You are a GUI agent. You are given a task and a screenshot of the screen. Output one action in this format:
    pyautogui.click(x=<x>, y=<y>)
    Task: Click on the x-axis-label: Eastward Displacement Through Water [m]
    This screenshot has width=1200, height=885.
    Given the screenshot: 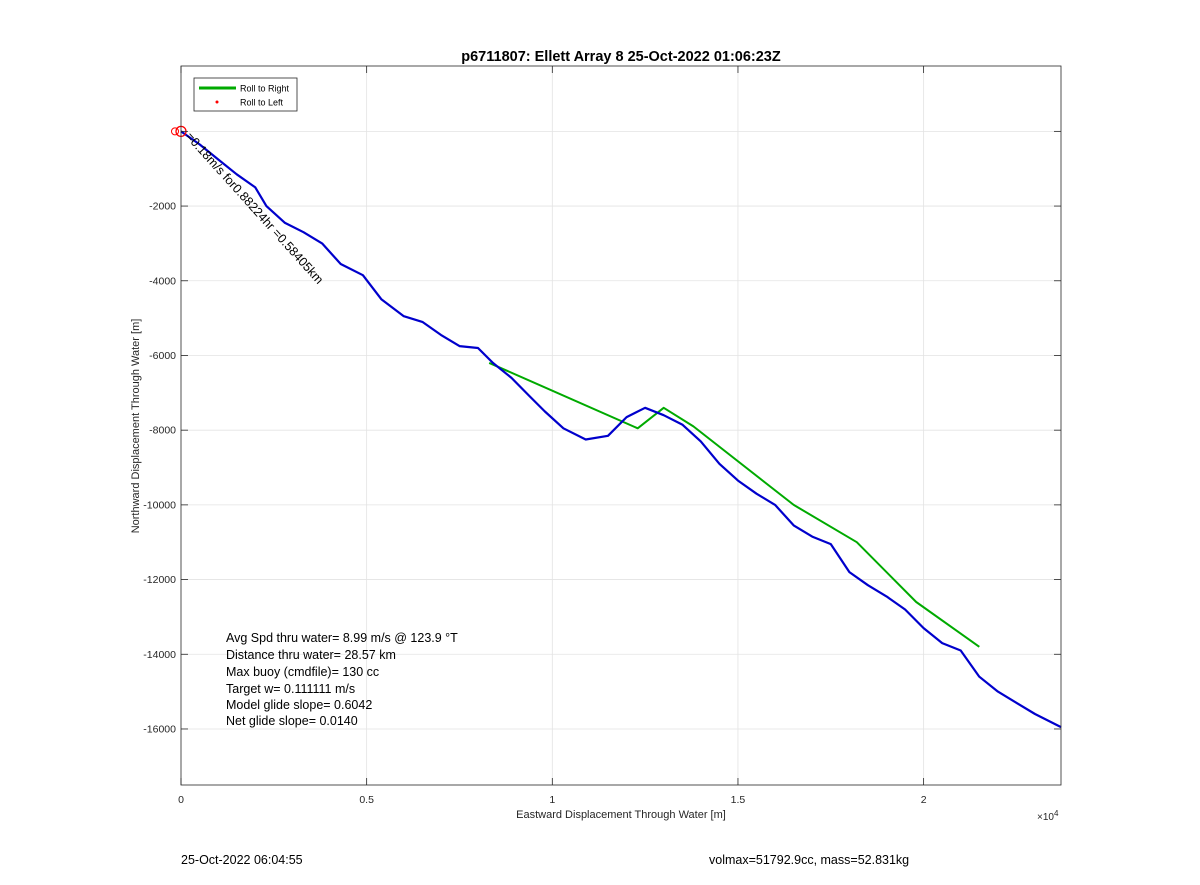 What is the action you would take?
    pyautogui.click(x=621, y=815)
    